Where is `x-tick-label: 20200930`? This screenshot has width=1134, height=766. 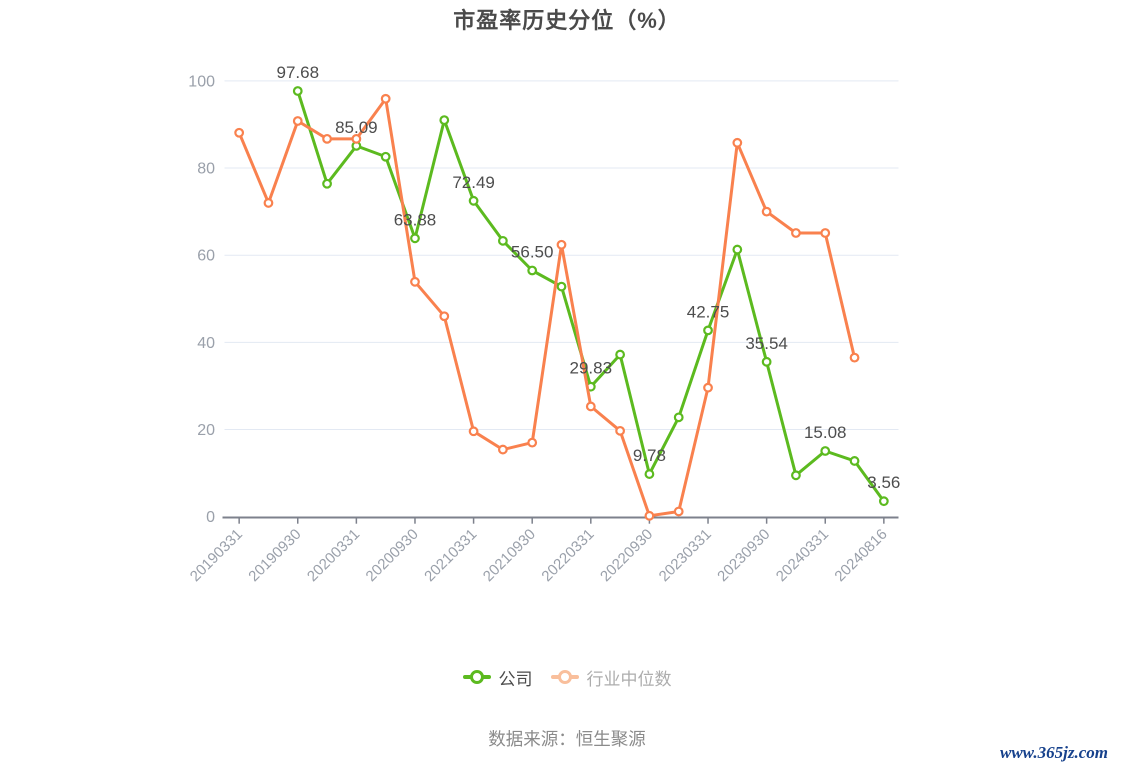
x-tick-label: 20200930 is located at coordinates (392, 555).